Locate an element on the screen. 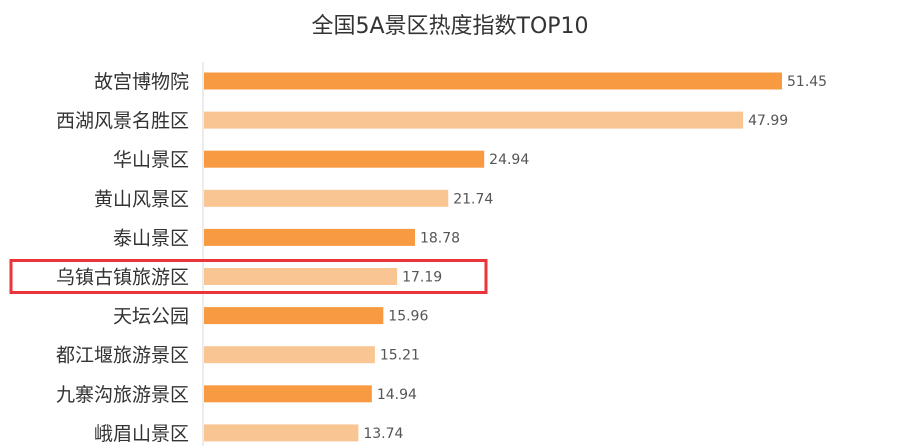 The width and height of the screenshot is (900, 446). highlight-box is located at coordinates (248, 276).